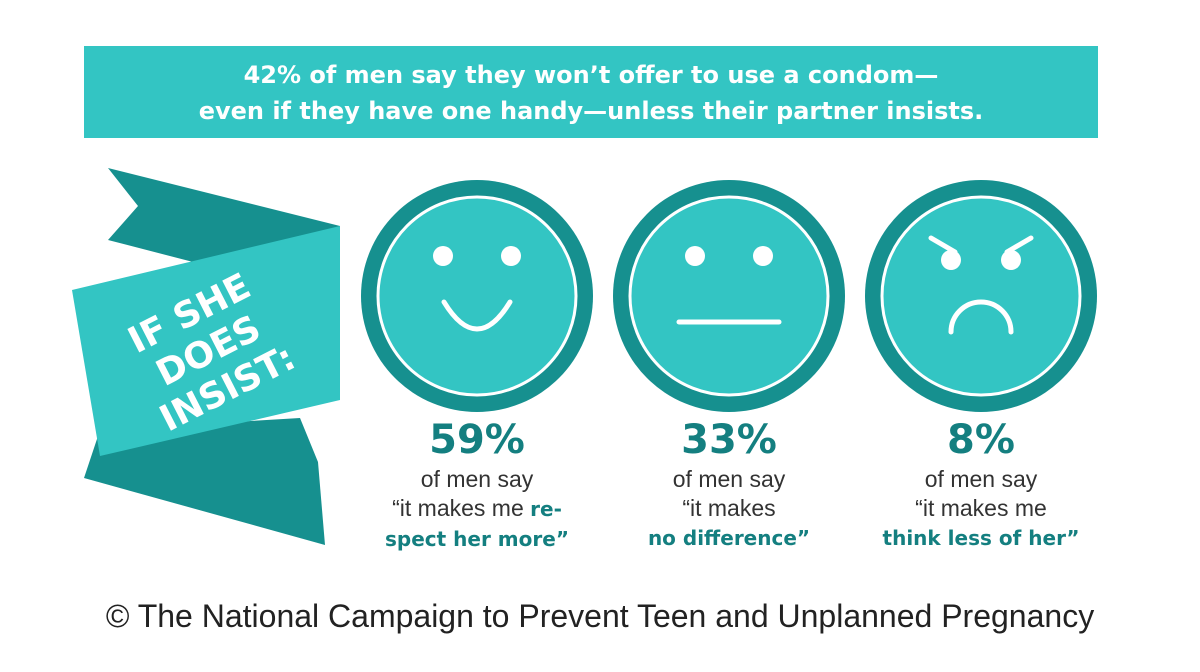  What do you see at coordinates (470, 539) in the screenshot?
I see `stat-highlight: spect her more` at bounding box center [470, 539].